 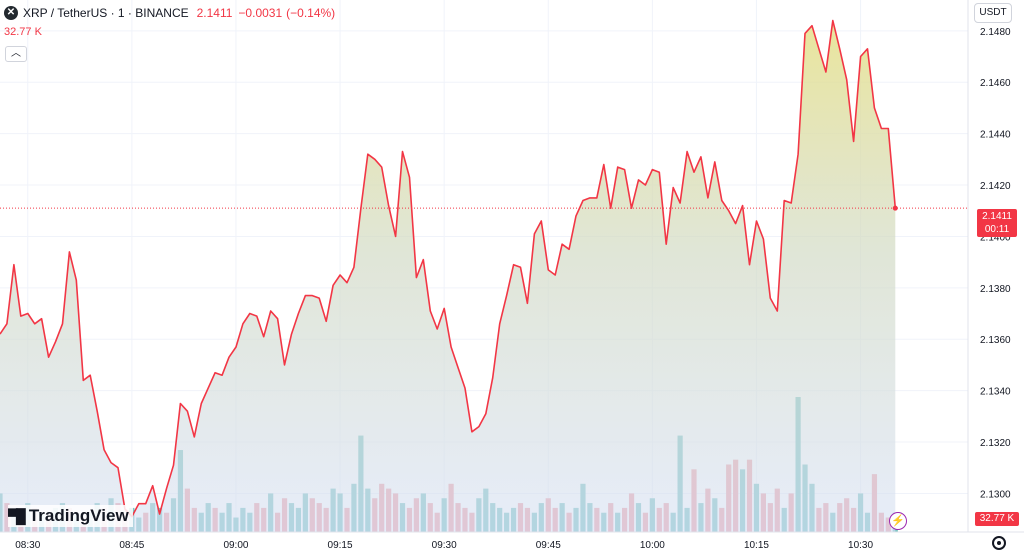 I want to click on chevron-up-icon: ︿, so click(x=16, y=53).